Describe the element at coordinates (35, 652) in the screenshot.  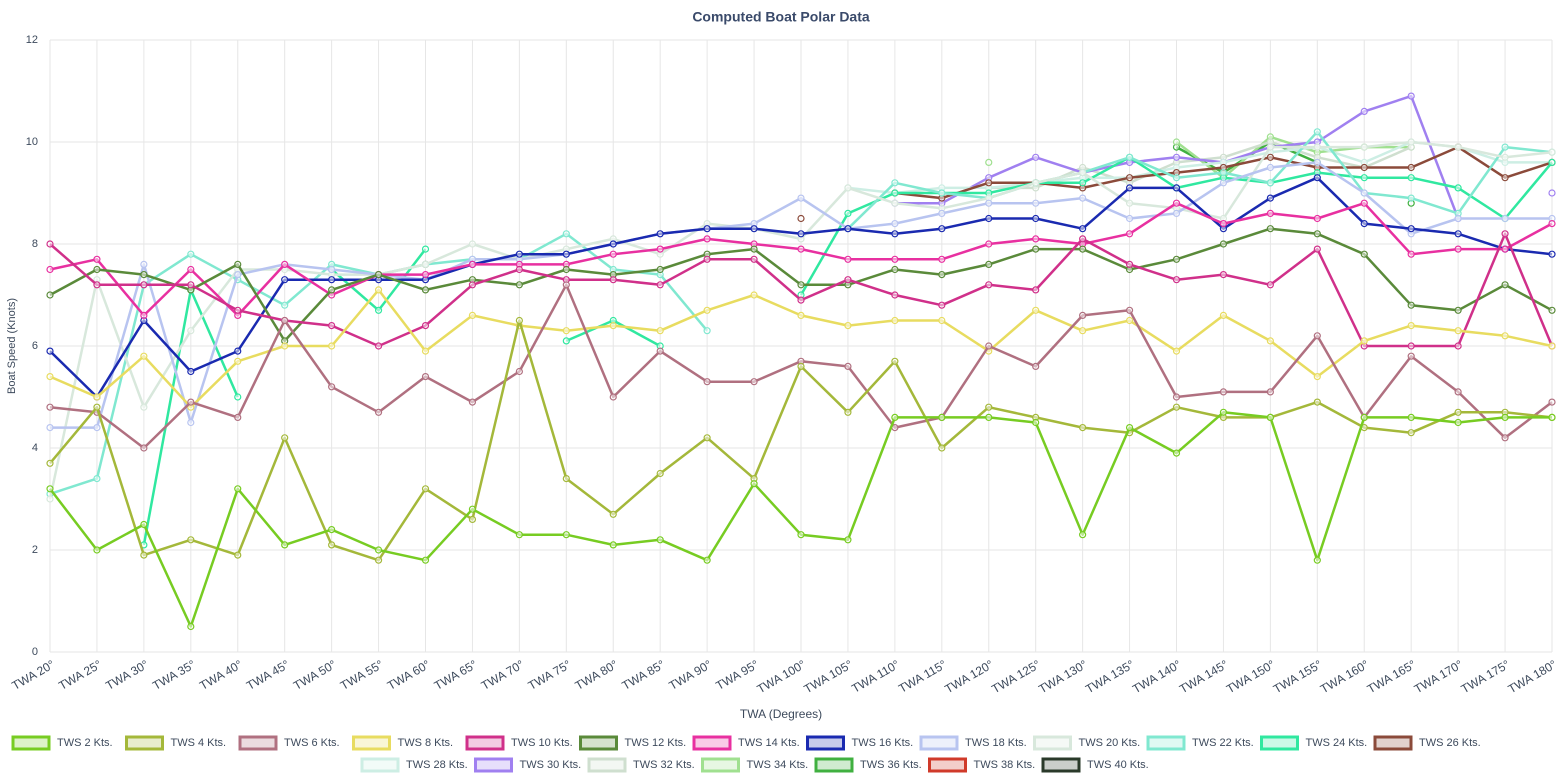
I see `y-tick-label: 0` at that location.